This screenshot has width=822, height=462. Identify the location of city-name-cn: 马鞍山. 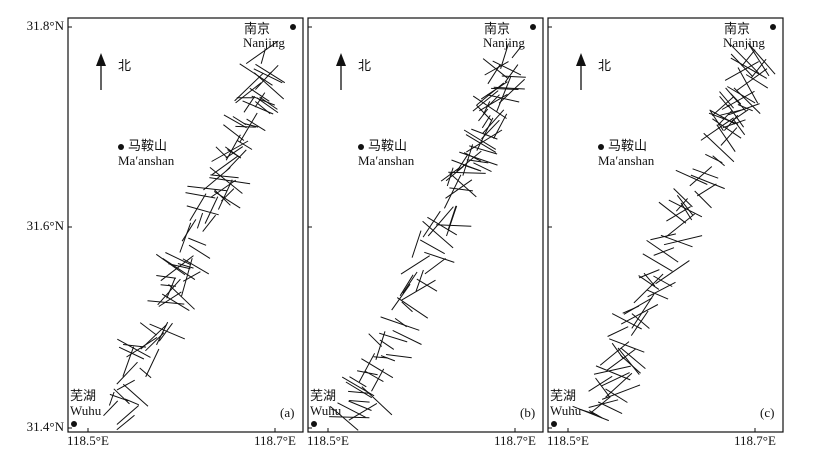
(147, 145).